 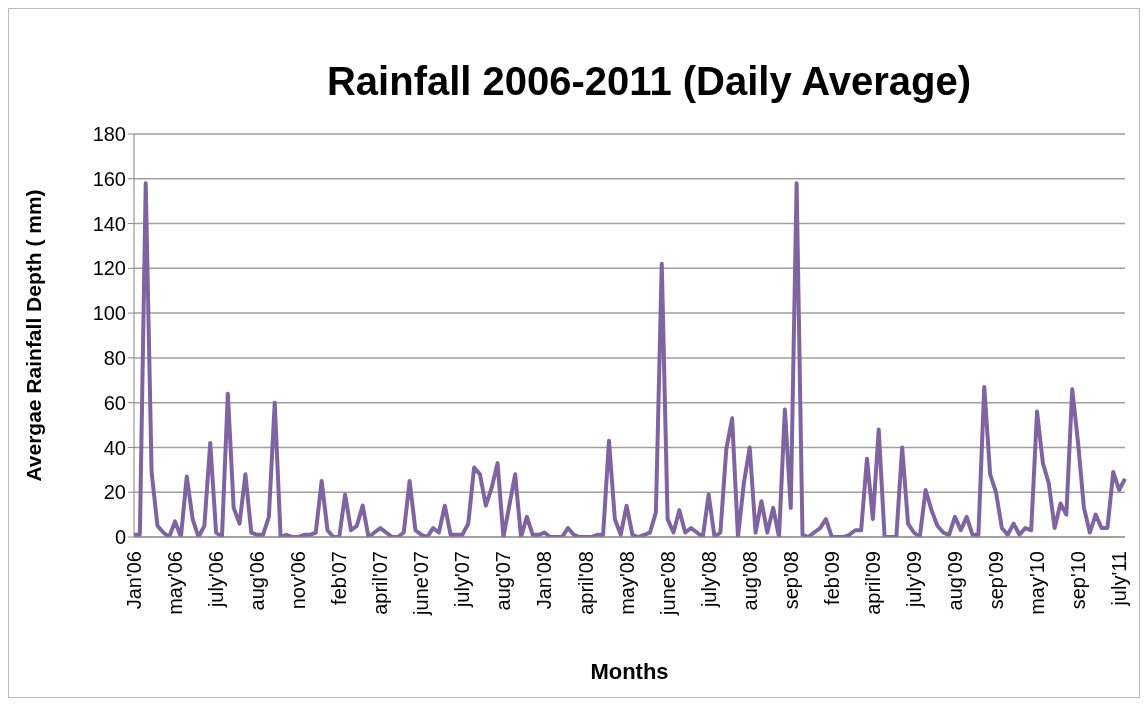 I want to click on x-tick-label: june'07, so click(x=421, y=583).